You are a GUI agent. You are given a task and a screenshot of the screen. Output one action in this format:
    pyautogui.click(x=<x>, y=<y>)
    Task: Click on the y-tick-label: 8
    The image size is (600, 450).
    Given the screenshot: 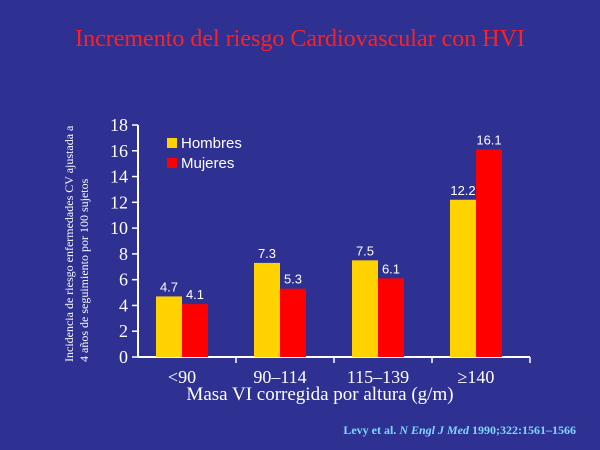 What is the action you would take?
    pyautogui.click(x=123, y=254)
    